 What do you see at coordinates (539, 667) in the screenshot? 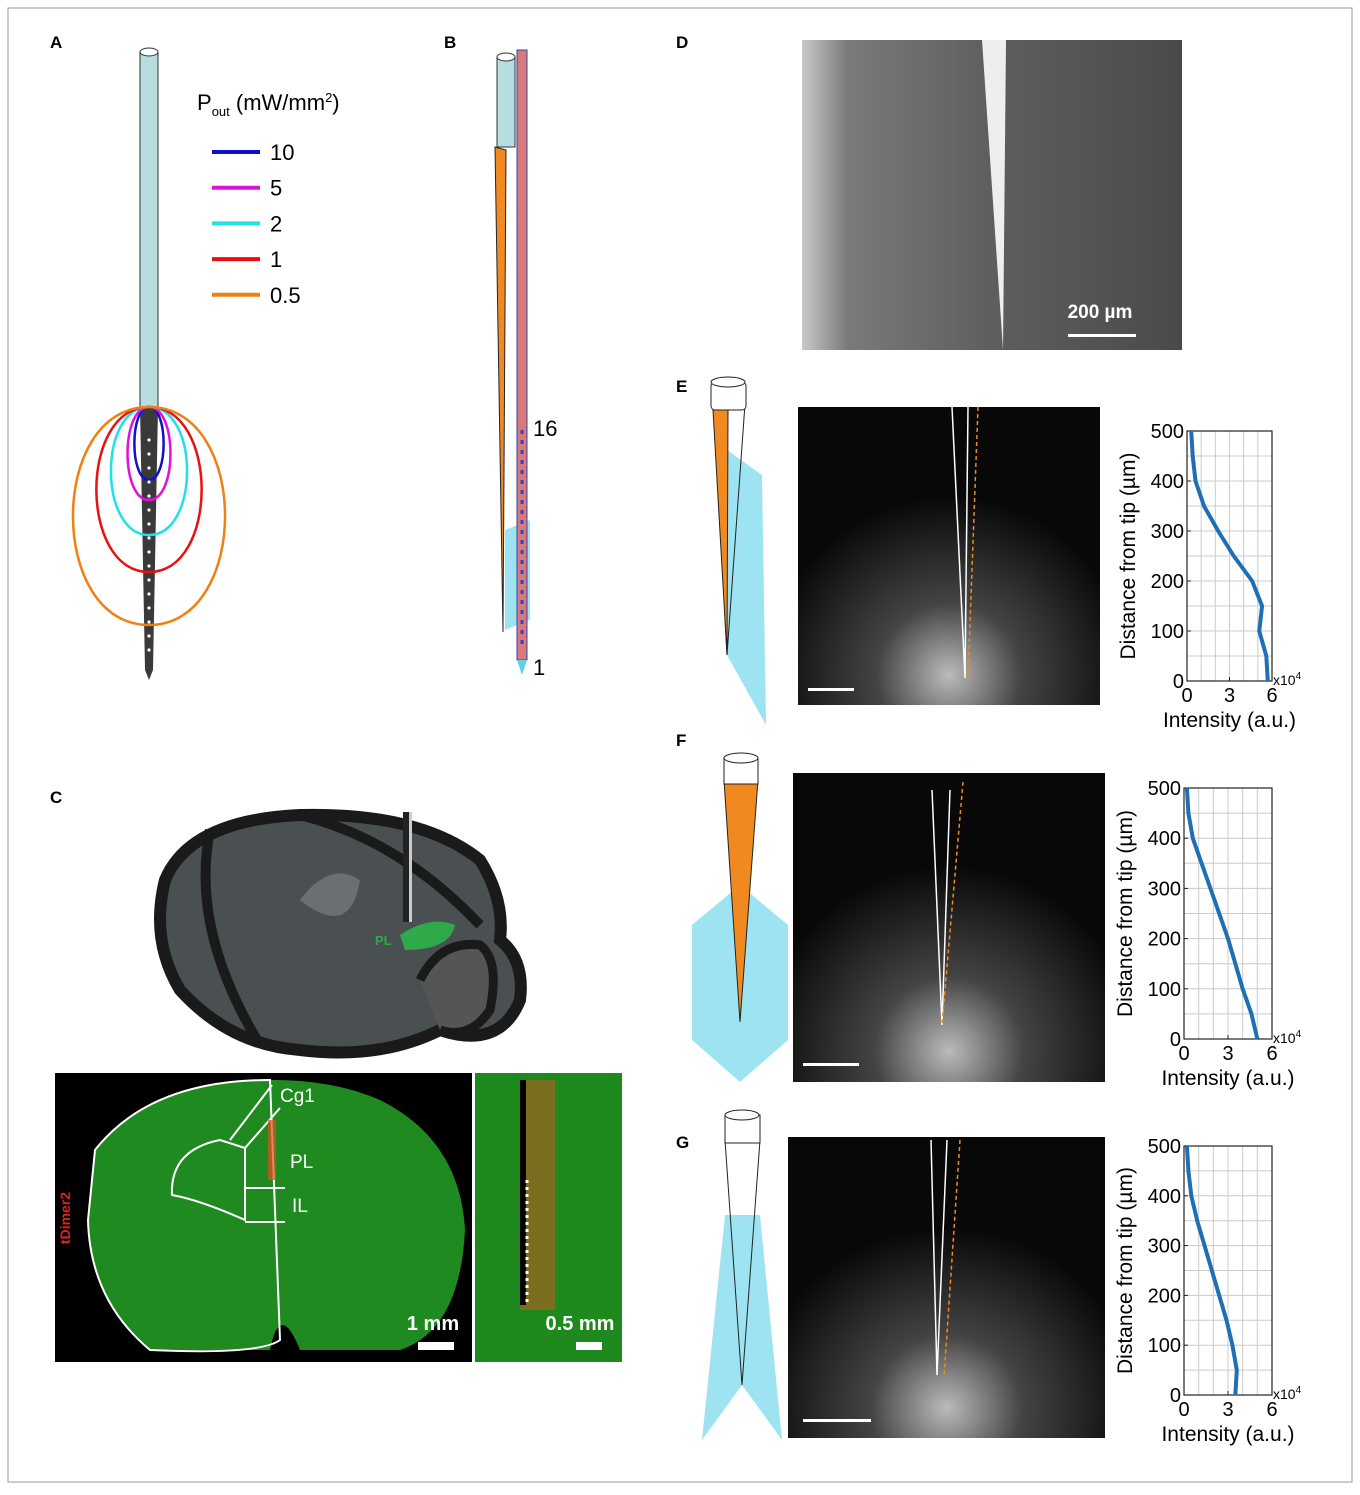
I see `site-label: 1` at bounding box center [539, 667].